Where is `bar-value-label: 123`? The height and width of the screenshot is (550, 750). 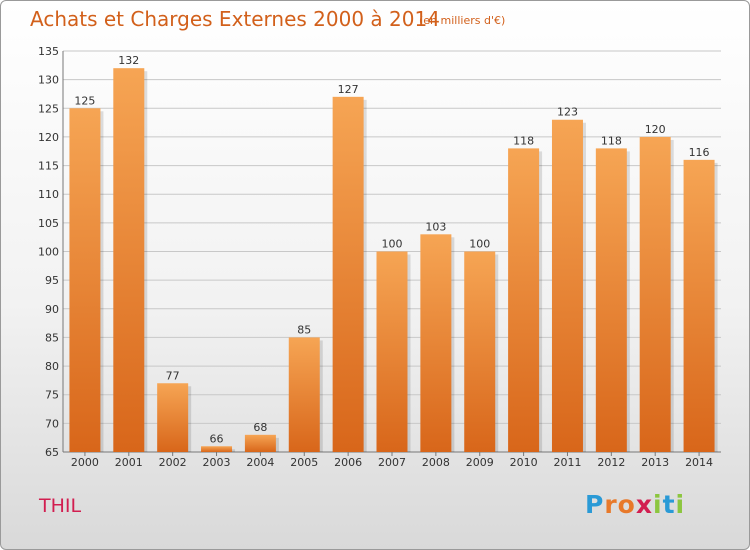 bar-value-label: 123 is located at coordinates (567, 112).